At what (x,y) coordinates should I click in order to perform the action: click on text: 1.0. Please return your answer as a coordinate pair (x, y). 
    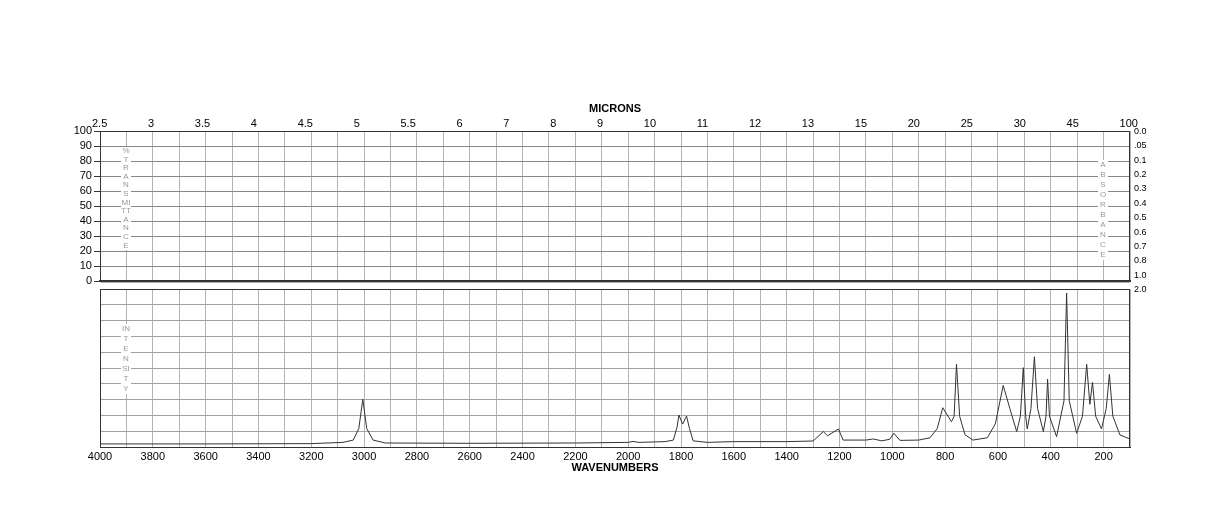
    Looking at the image, I should click on (1140, 274).